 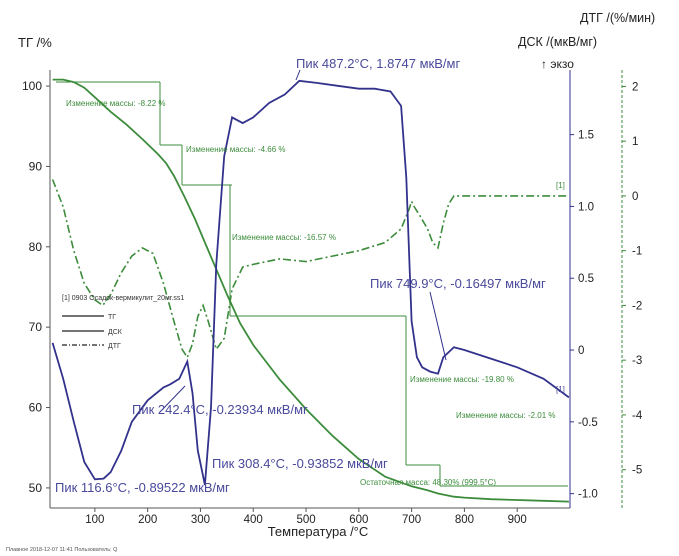 I want to click on tg-tick-label: 100, so click(x=32, y=86).